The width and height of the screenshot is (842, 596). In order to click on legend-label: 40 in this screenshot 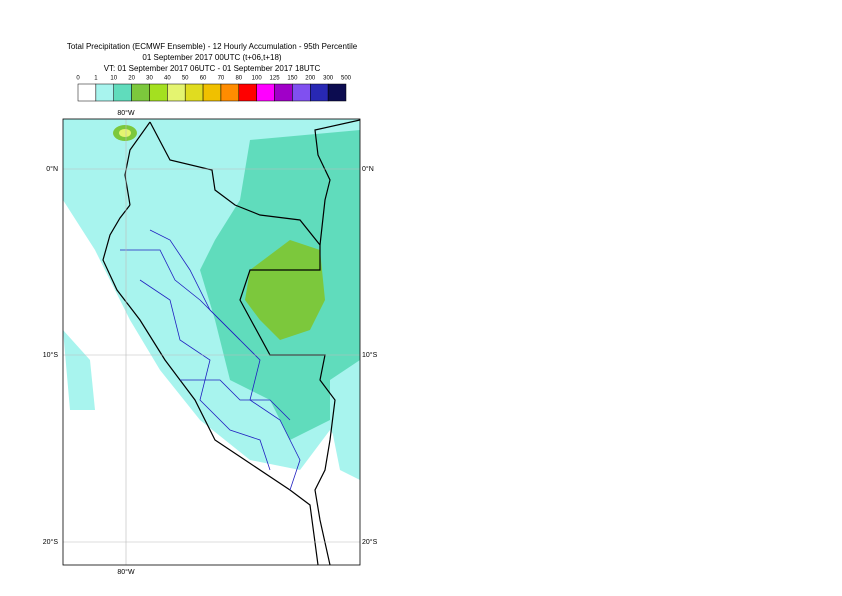, I will do `click(167, 79)`.